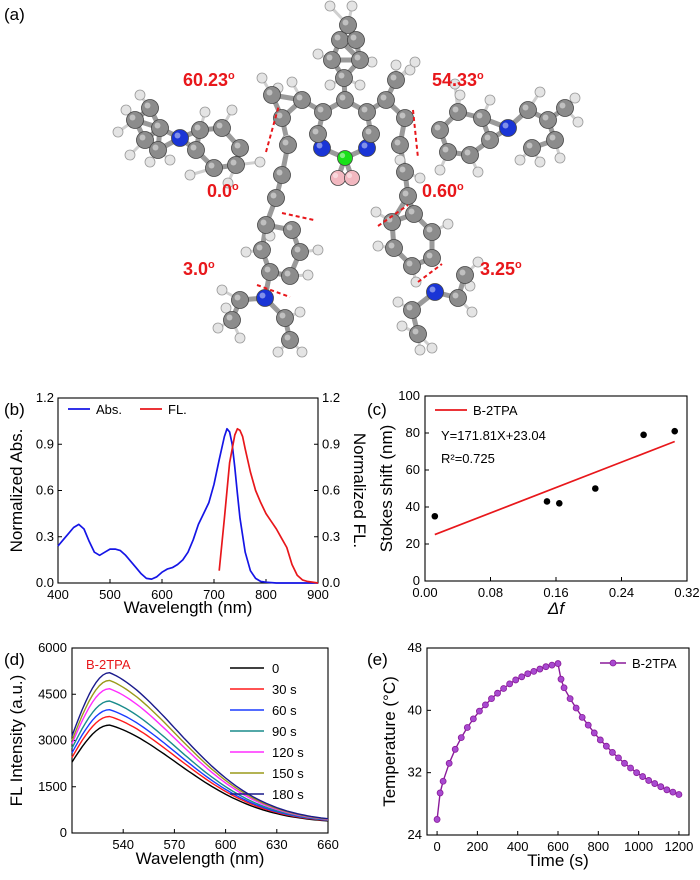 The image size is (700, 880). Describe the element at coordinates (123, 844) in the screenshot. I see `x-tick-label: 540` at that location.